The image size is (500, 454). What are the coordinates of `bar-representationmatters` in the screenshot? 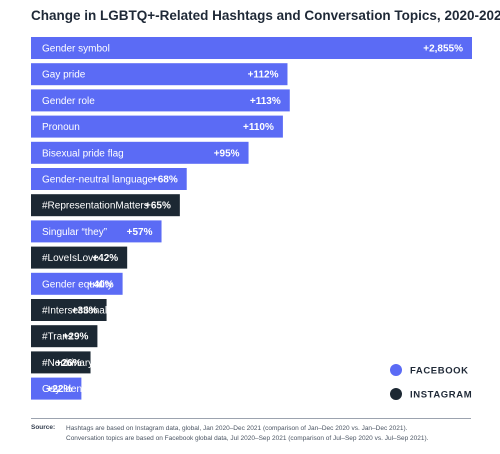 It's located at (105, 205).